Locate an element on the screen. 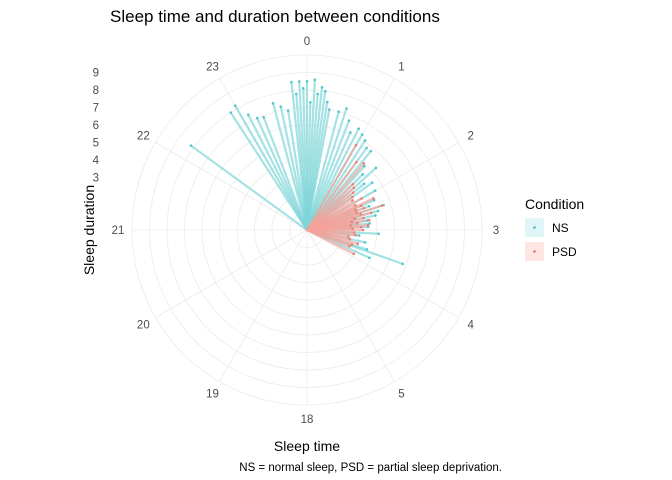  hour-label: 22 is located at coordinates (143, 137).